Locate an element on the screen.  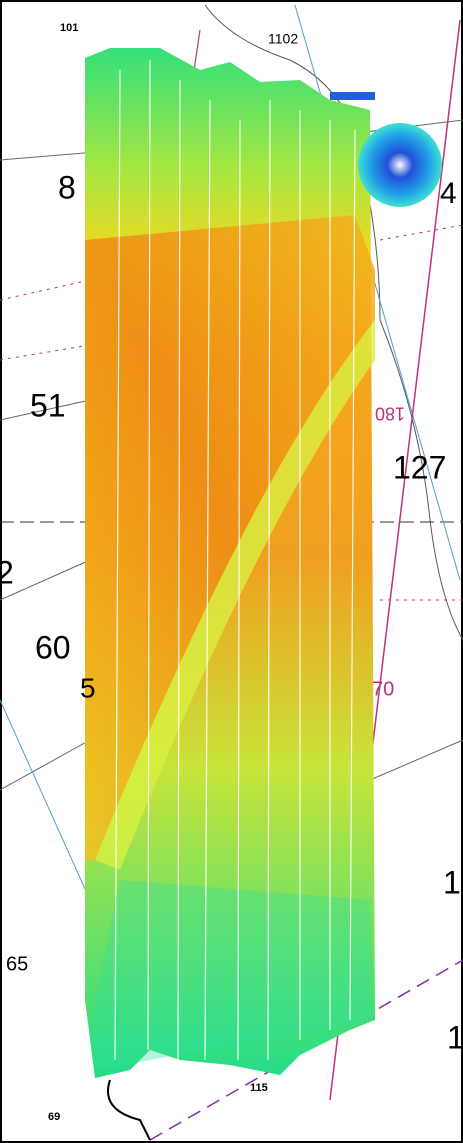
deep-area is located at coordinates (232, 975).